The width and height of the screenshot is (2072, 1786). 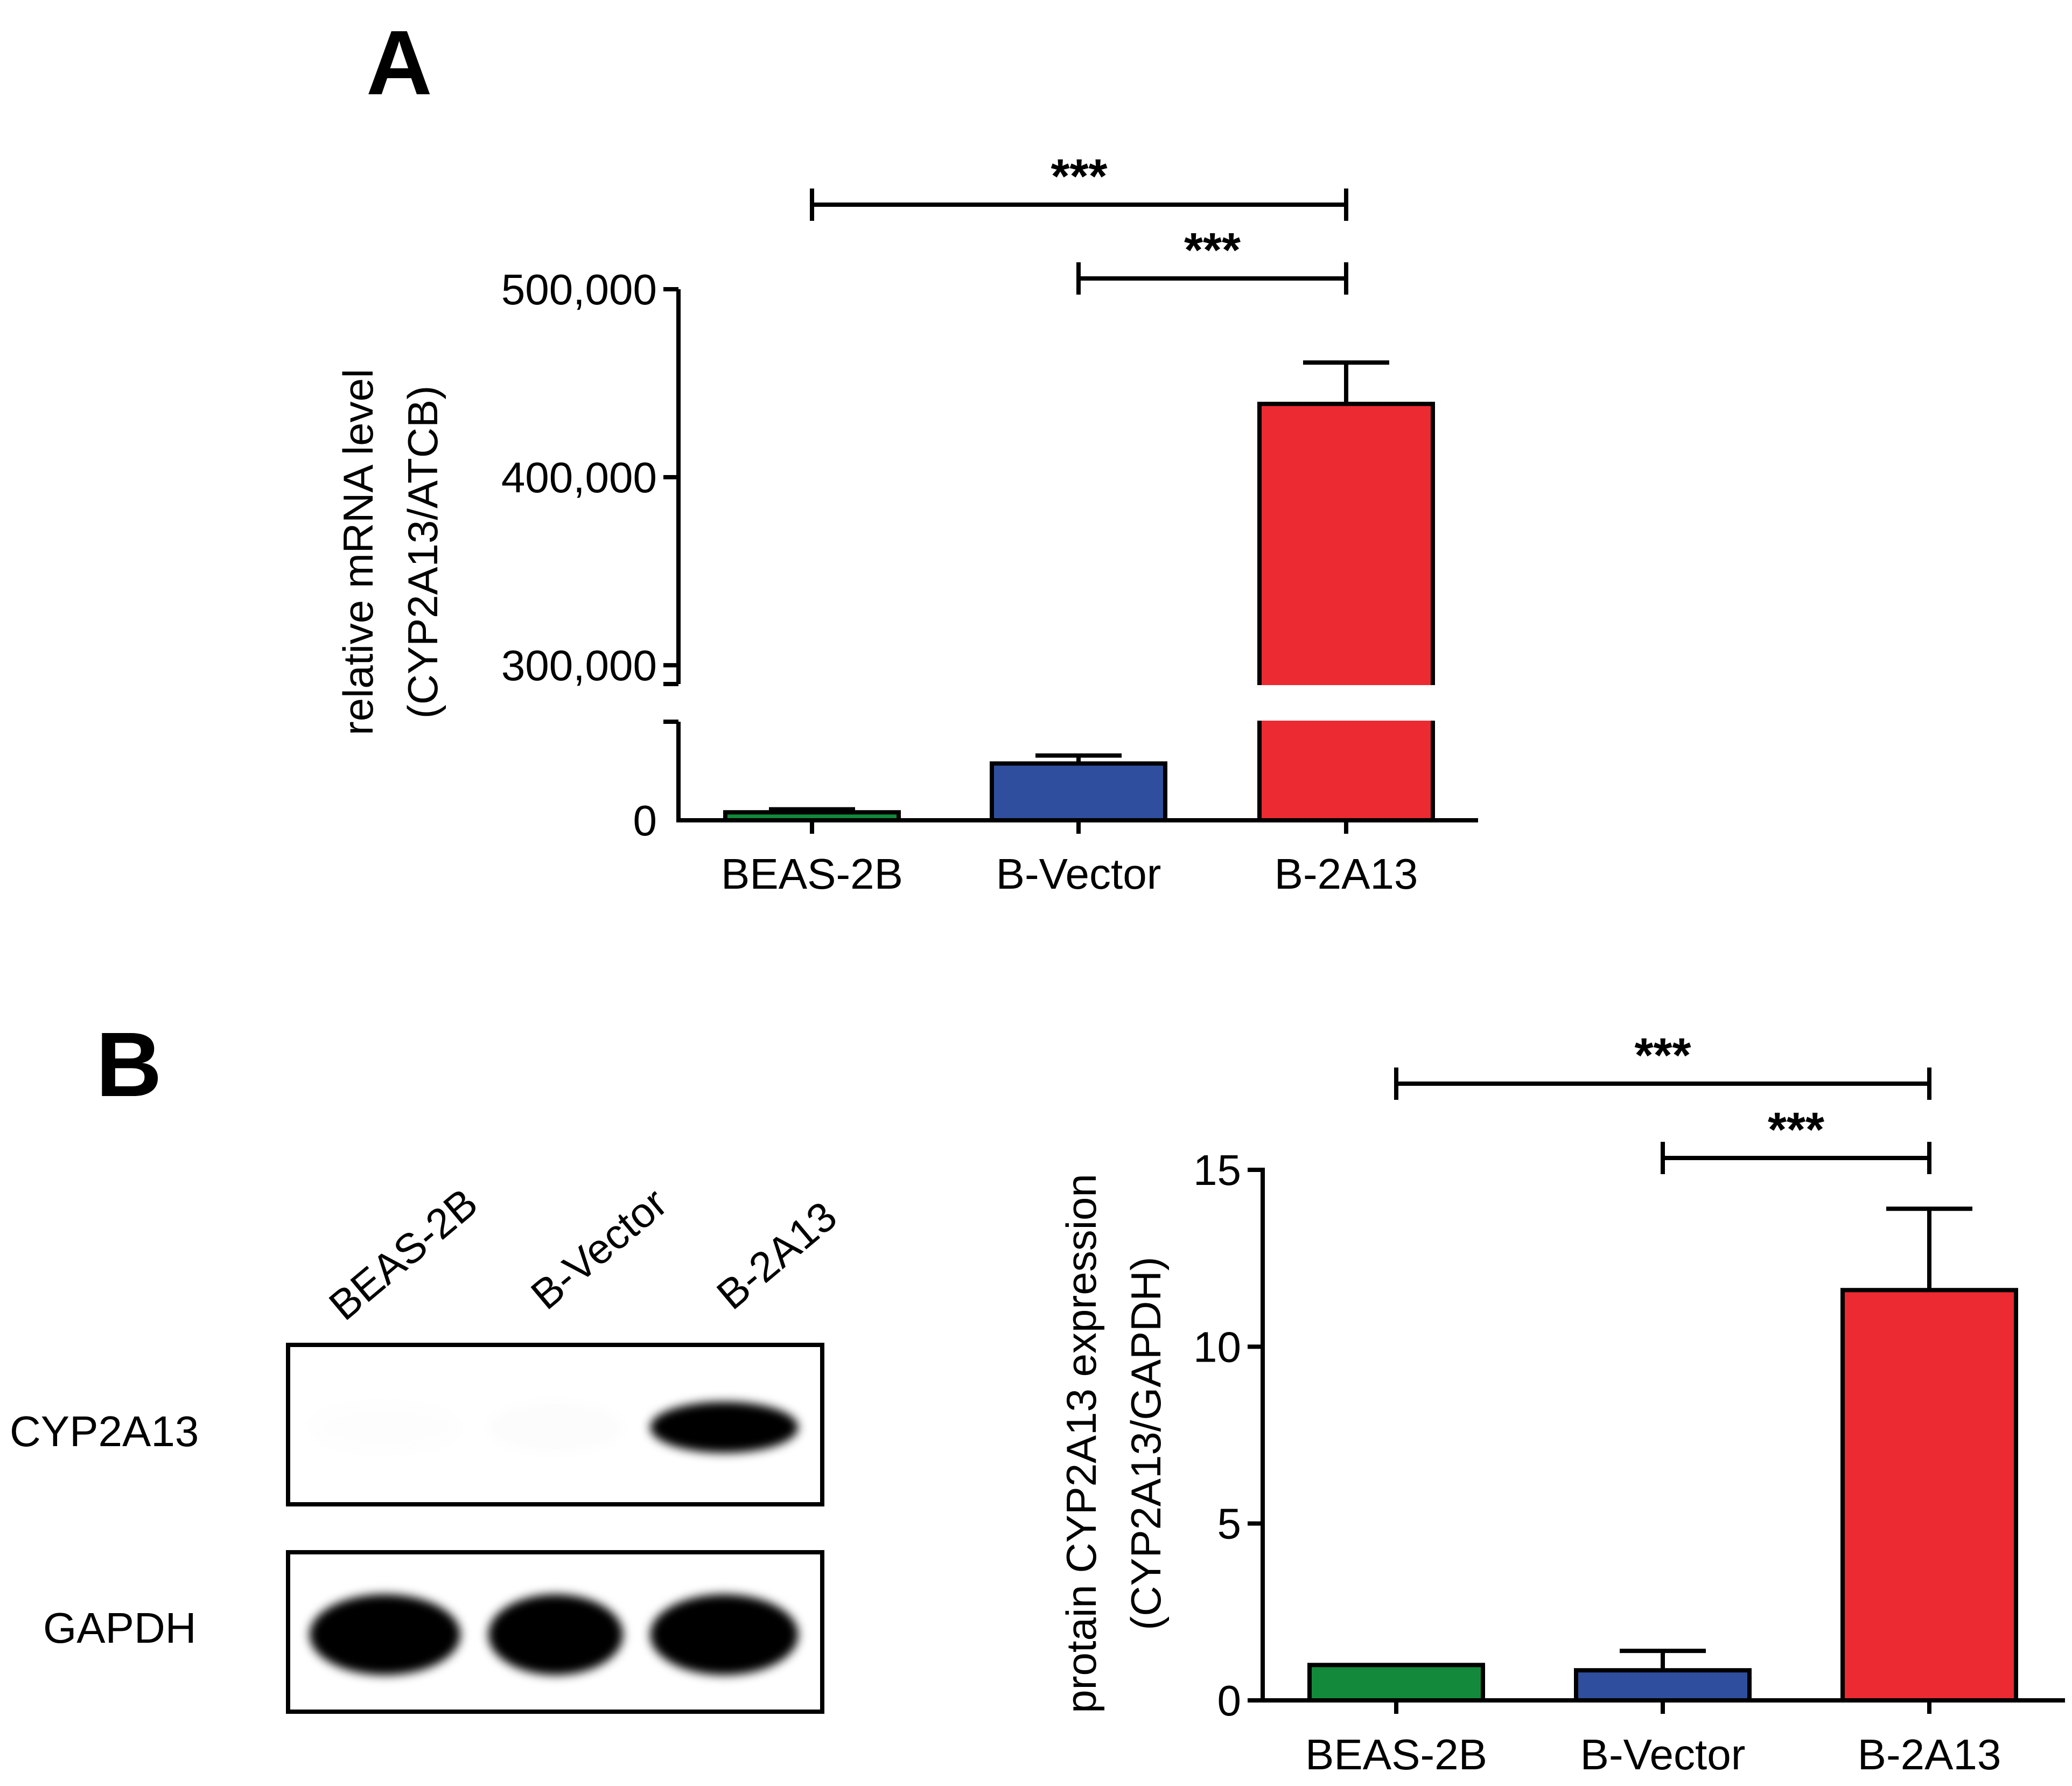 What do you see at coordinates (1346, 612) in the screenshot?
I see `chart-a-bar-b-2a13` at bounding box center [1346, 612].